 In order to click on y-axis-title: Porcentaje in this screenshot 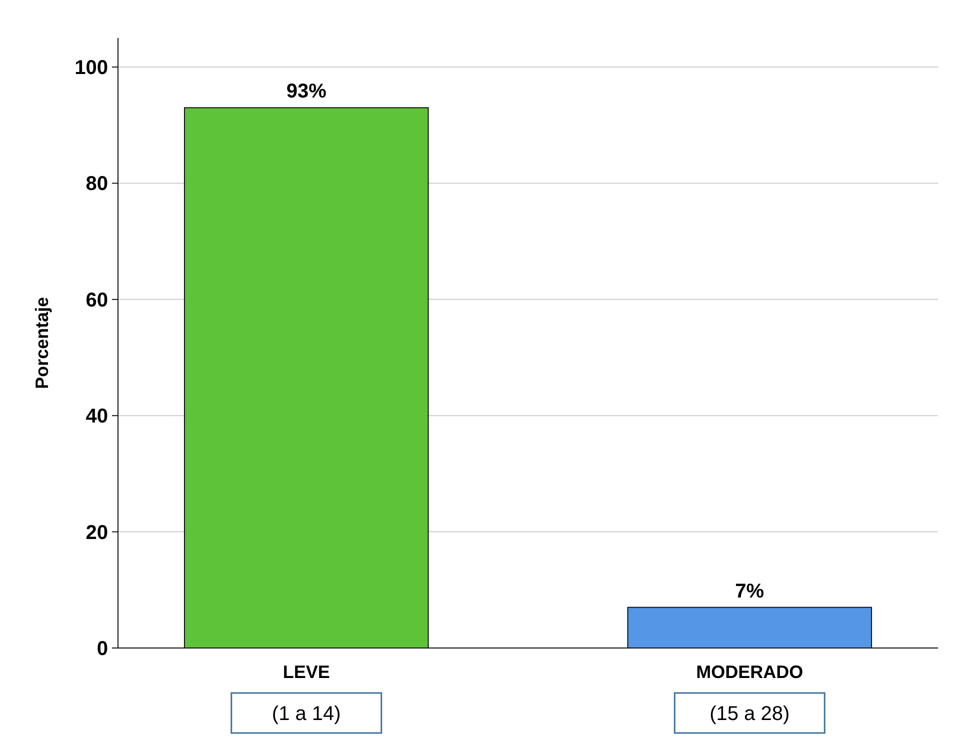, I will do `click(42, 343)`.